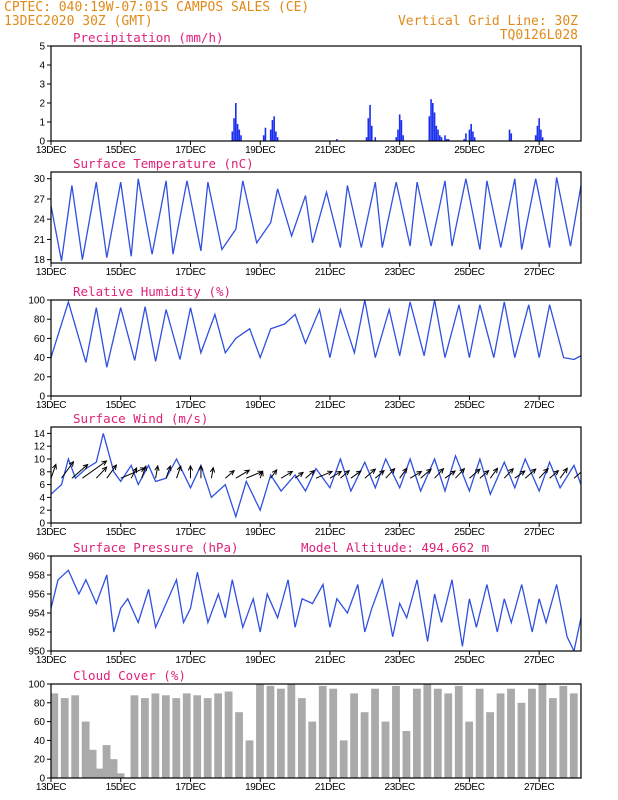 This screenshot has height=800, width=618. Describe the element at coordinates (42, 485) in the screenshot. I see `wind-ytick-label: 6` at that location.